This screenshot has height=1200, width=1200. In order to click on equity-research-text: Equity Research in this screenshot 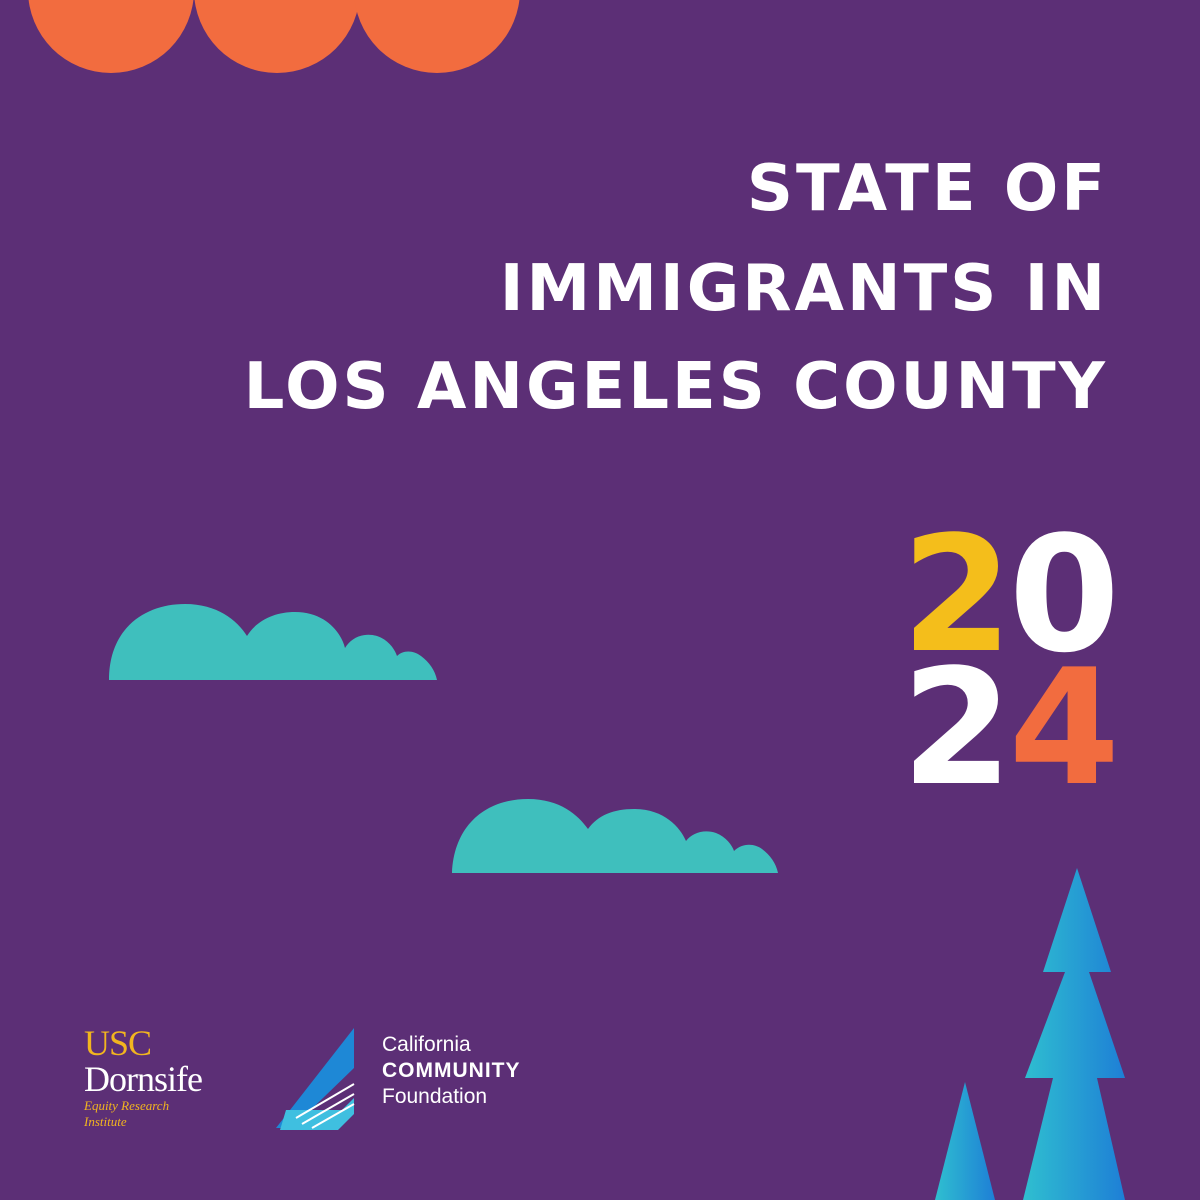, I will do `click(127, 1105)`.